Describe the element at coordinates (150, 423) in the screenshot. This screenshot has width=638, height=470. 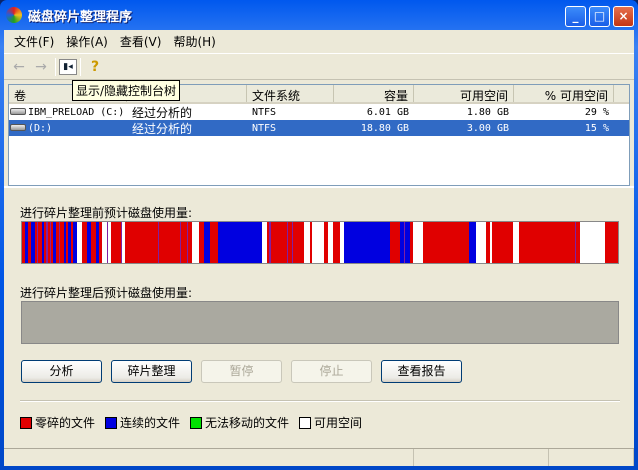
I see `legend-label: 连续的文件` at that location.